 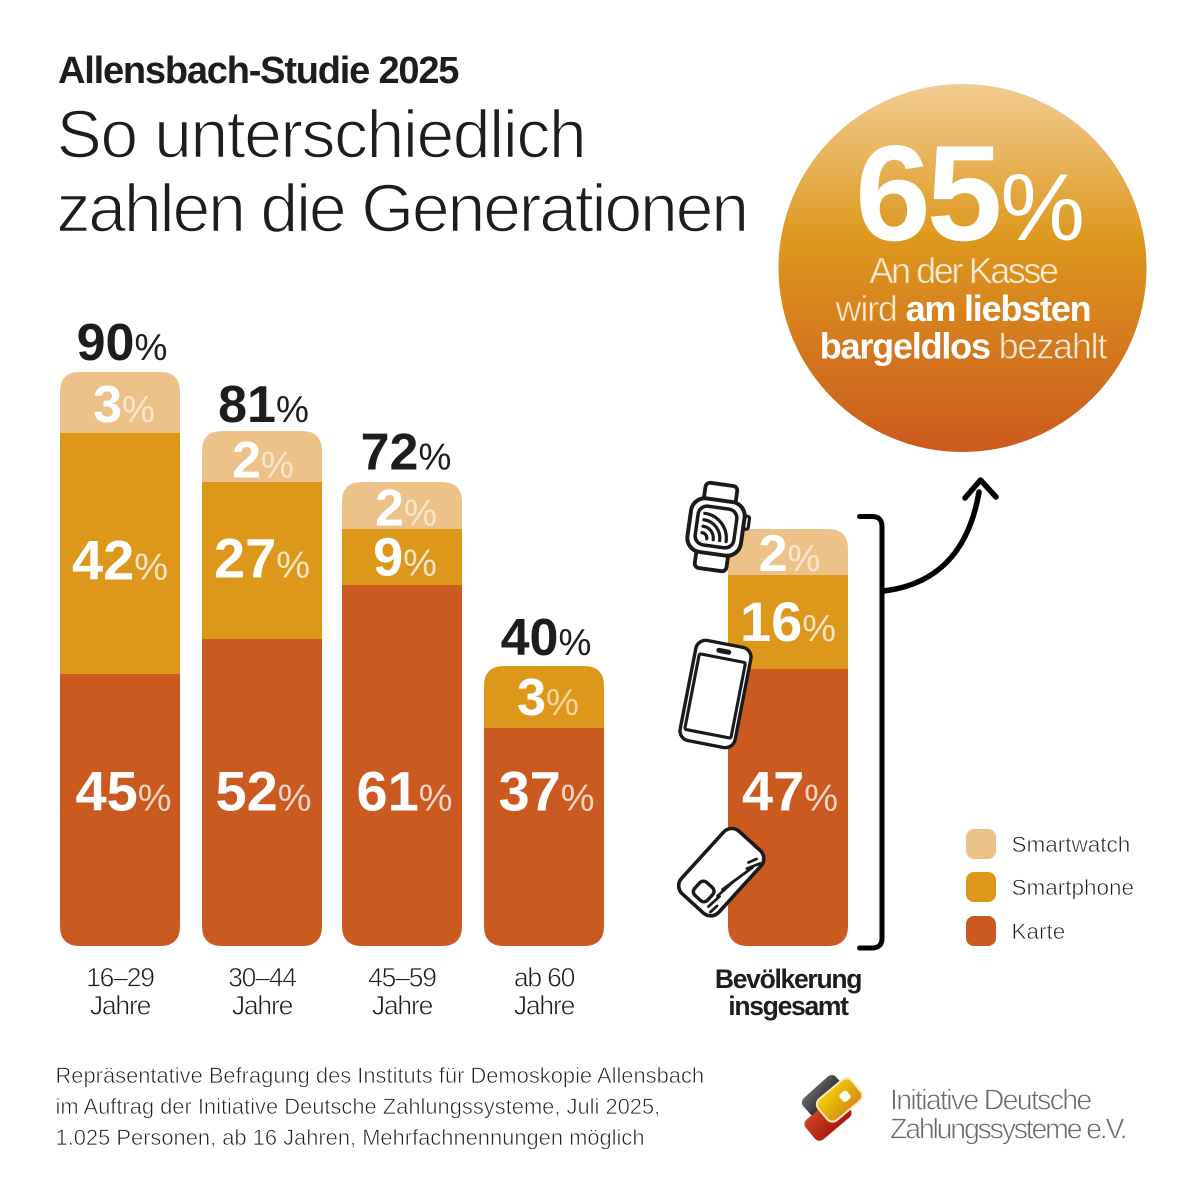 What do you see at coordinates (990, 1101) in the screenshot?
I see `svg-text: Initiative Deutsche` at bounding box center [990, 1101].